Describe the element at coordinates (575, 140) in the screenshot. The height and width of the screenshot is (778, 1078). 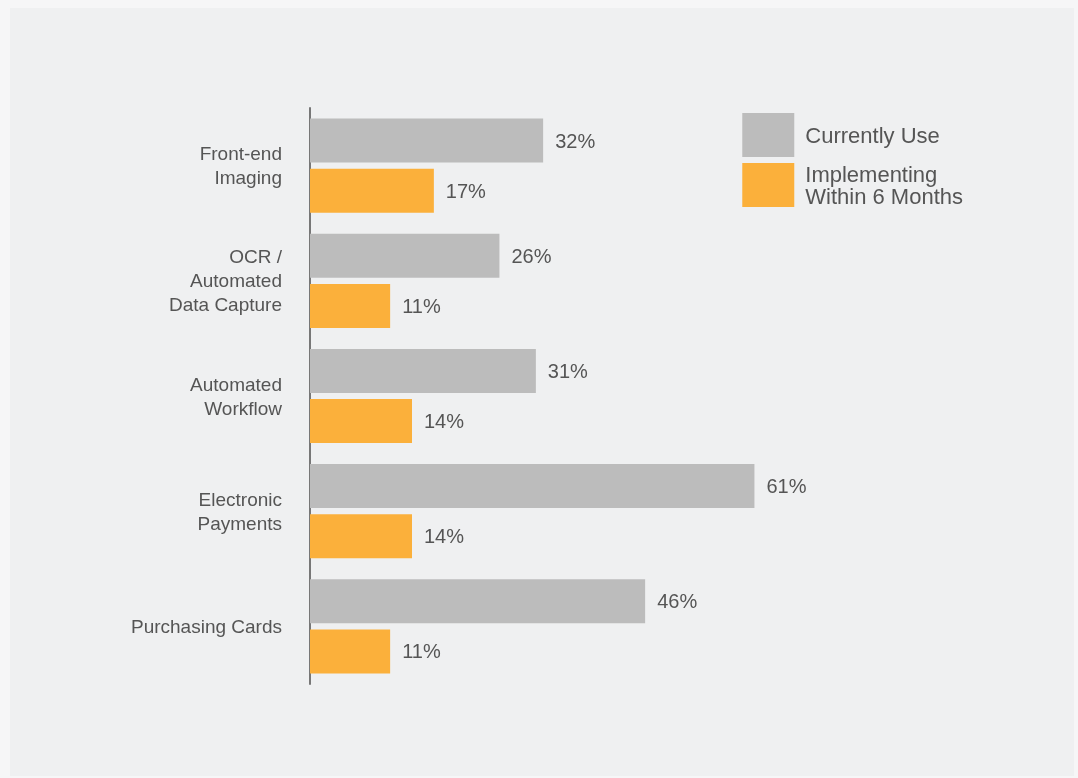
I see `data-label: 32%` at that location.